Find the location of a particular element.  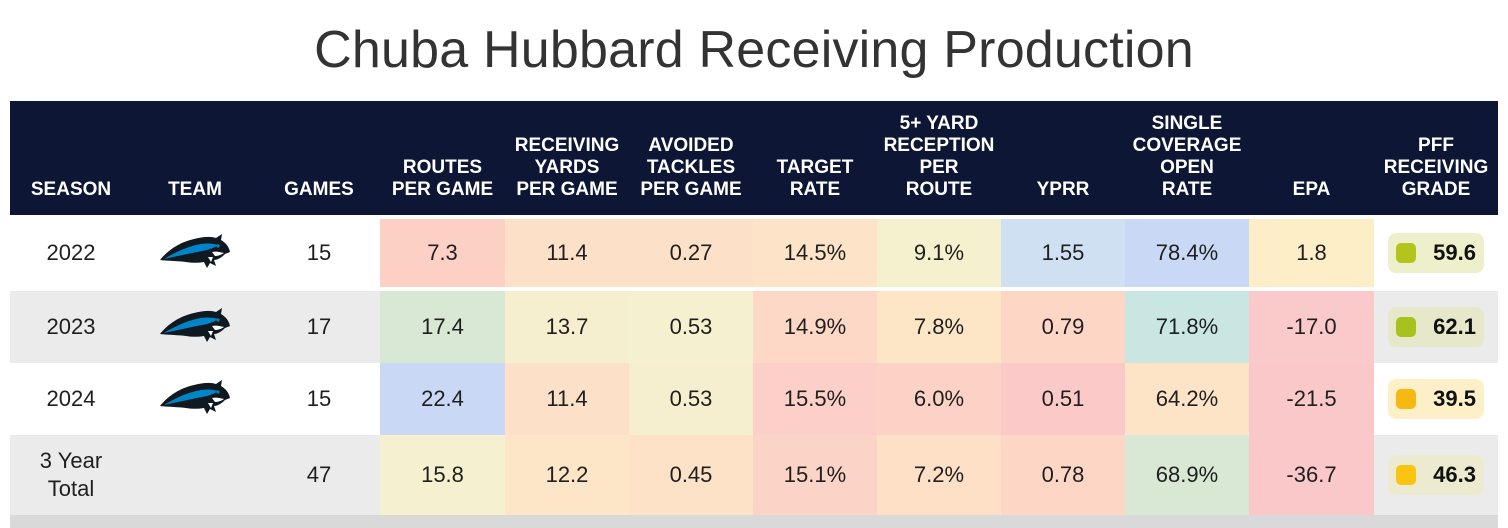

metric-value: 15.8 is located at coordinates (442, 475).